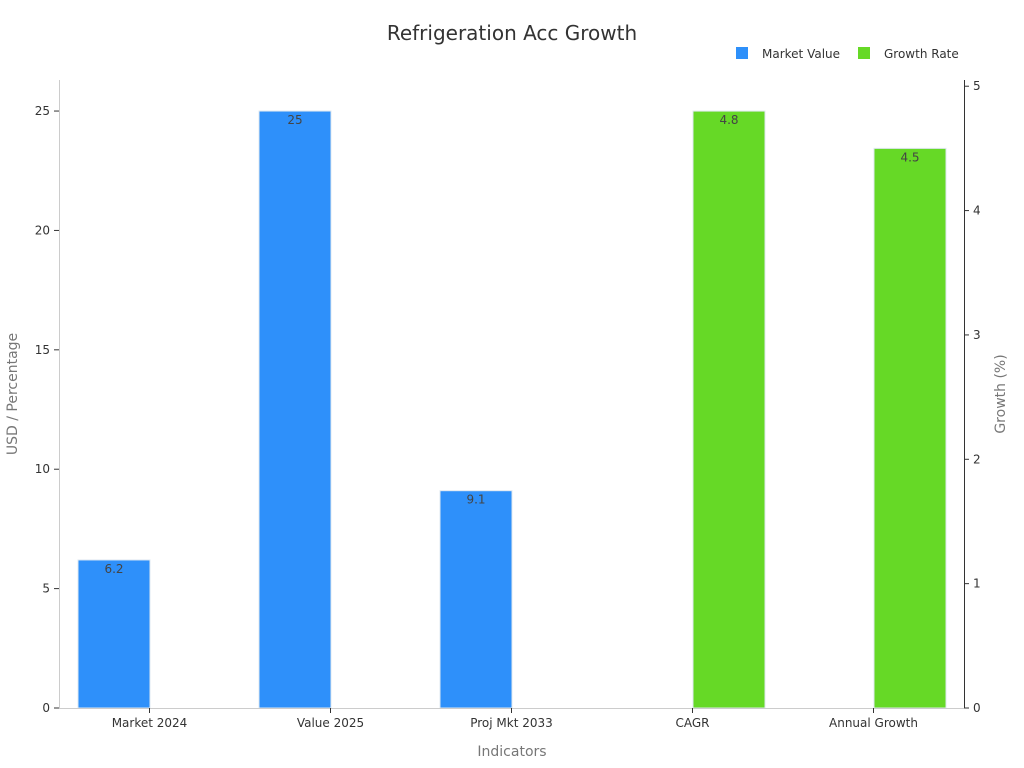 Image resolution: width=1024 pixels, height=768 pixels. What do you see at coordinates (42, 350) in the screenshot?
I see `left-y-tick-label: 15` at bounding box center [42, 350].